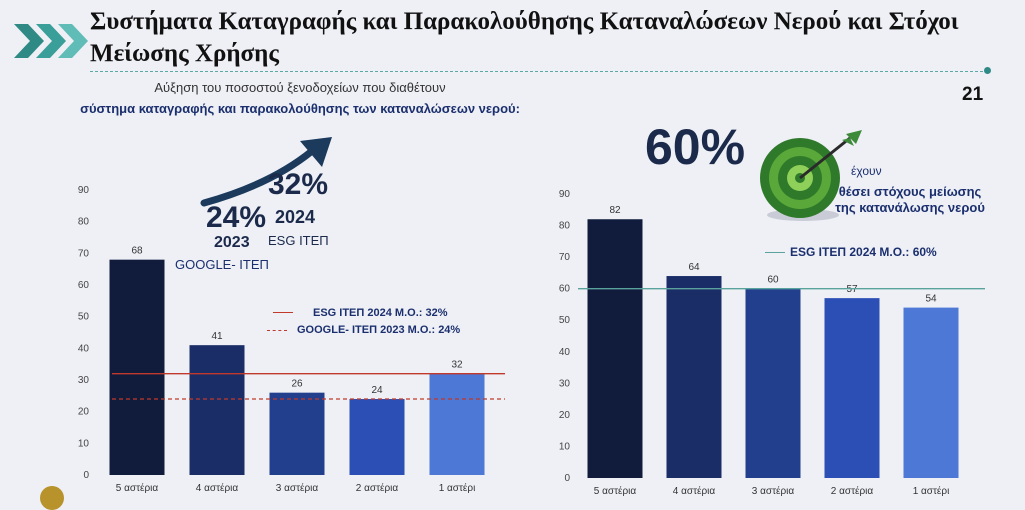 This screenshot has height=510, width=1025. What do you see at coordinates (236, 217) in the screenshot?
I see `pct-2023: 24%` at bounding box center [236, 217].